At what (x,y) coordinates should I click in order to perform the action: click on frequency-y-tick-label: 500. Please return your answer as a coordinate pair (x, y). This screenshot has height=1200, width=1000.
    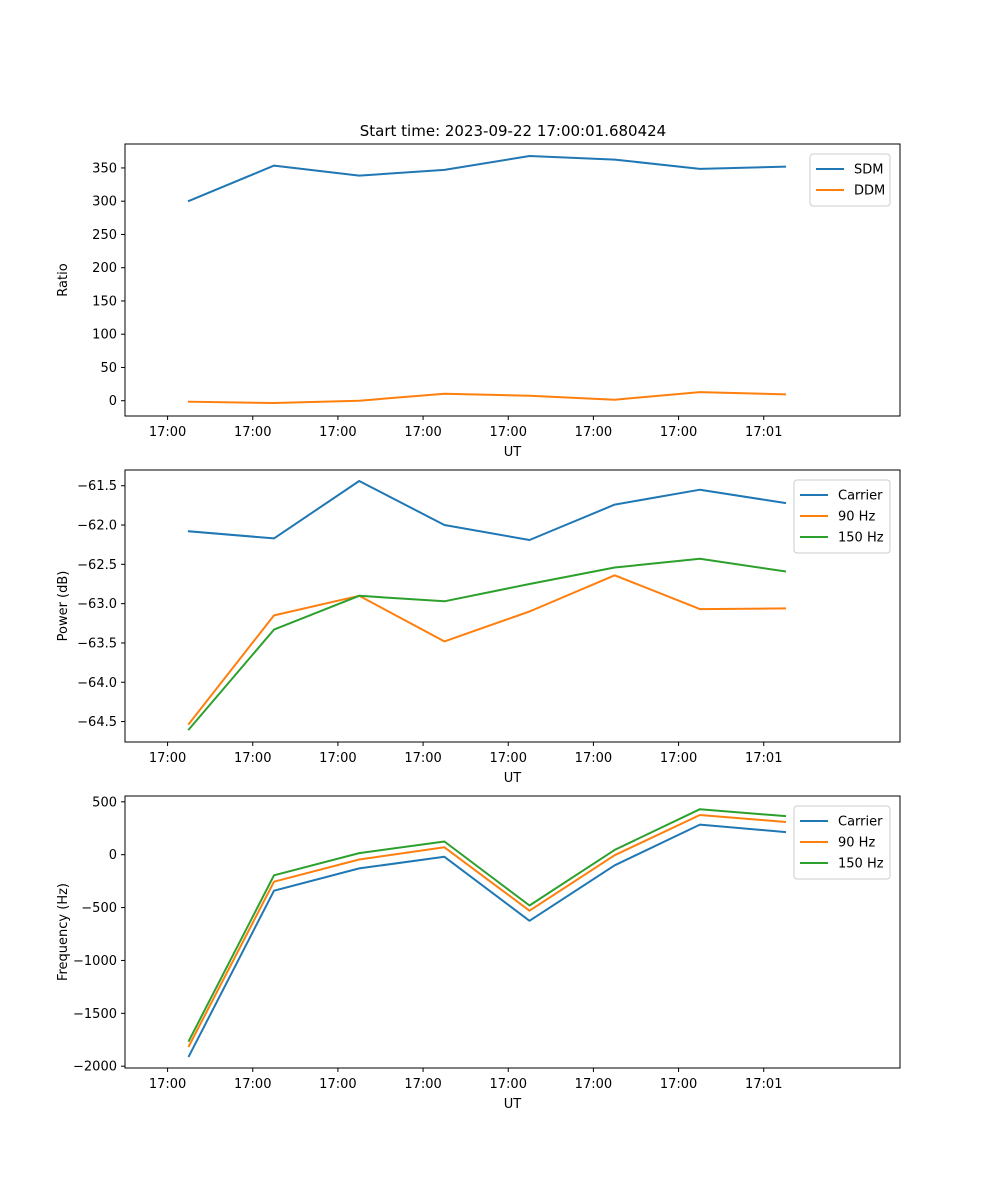
    Looking at the image, I should click on (104, 802).